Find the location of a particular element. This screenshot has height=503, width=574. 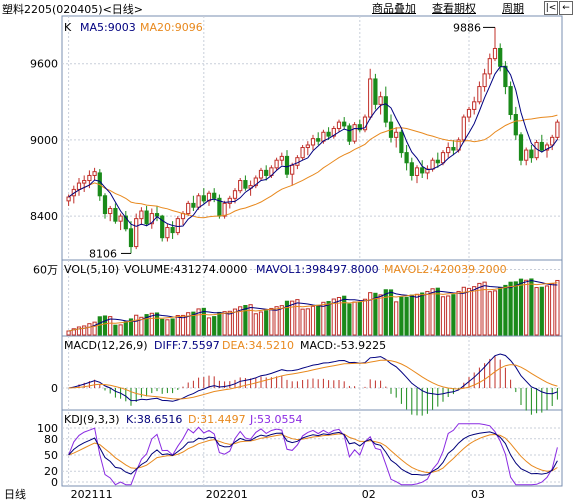

volume-label: VOL(5,10) is located at coordinates (91, 269).